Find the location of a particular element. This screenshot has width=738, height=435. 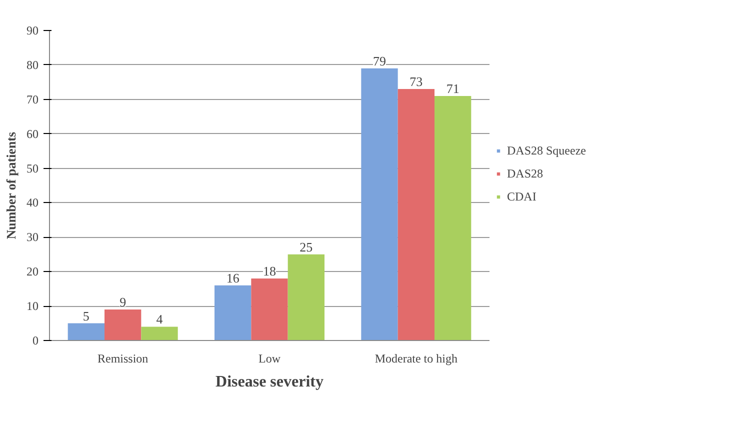

data-label: 25 is located at coordinates (306, 246).